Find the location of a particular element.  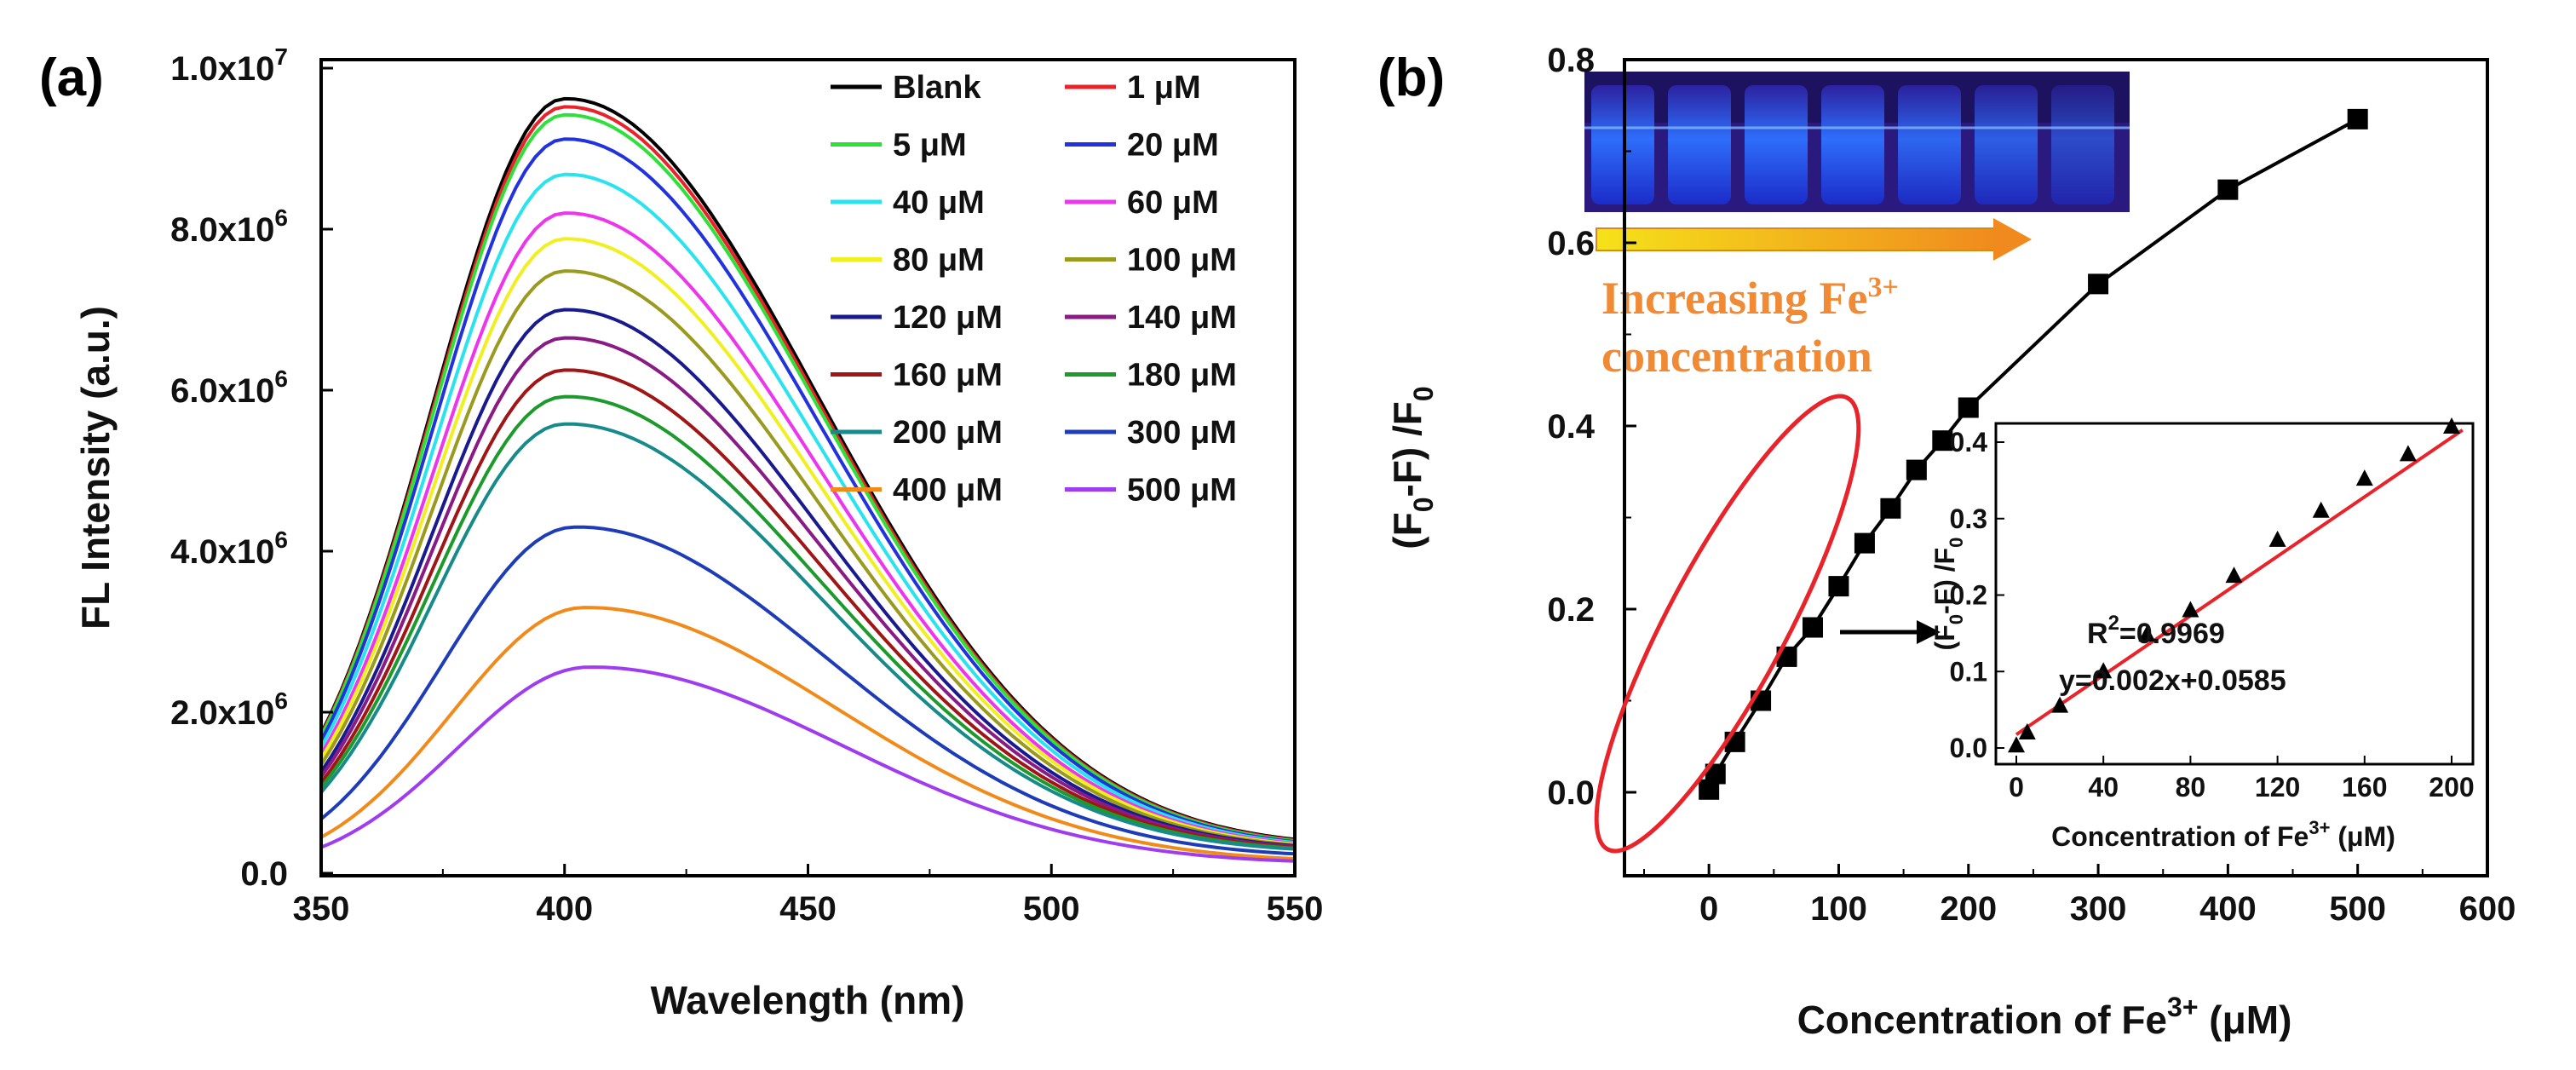

x-tick-label: 300 is located at coordinates (2098, 909).